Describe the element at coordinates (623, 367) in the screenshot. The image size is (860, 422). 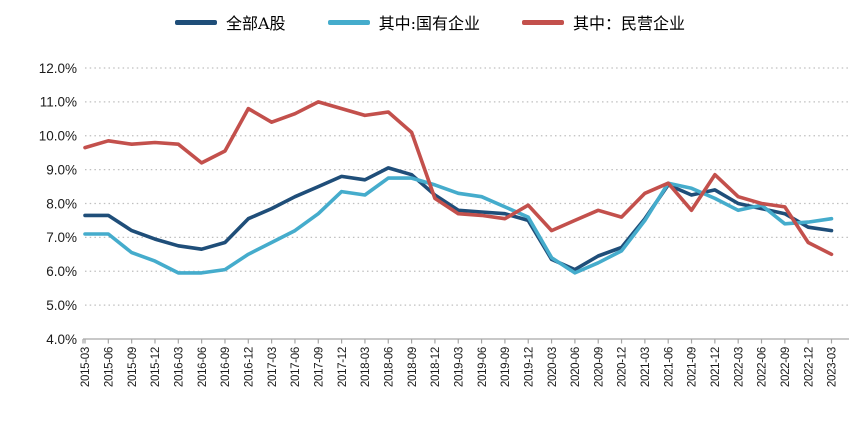
I see `x-axis-label: 2020-12` at that location.